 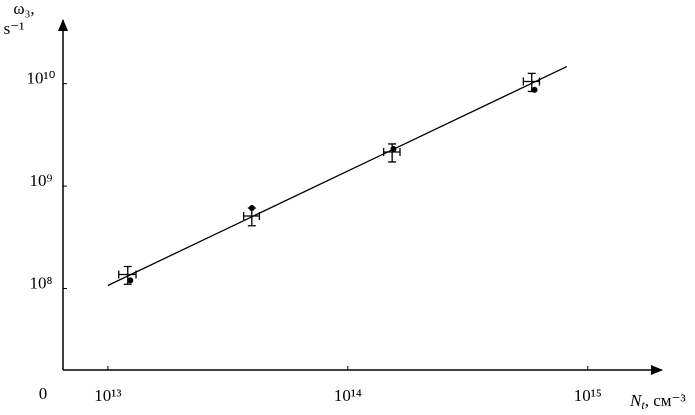 I want to click on x-tick-label: 10¹⁵, so click(x=588, y=395).